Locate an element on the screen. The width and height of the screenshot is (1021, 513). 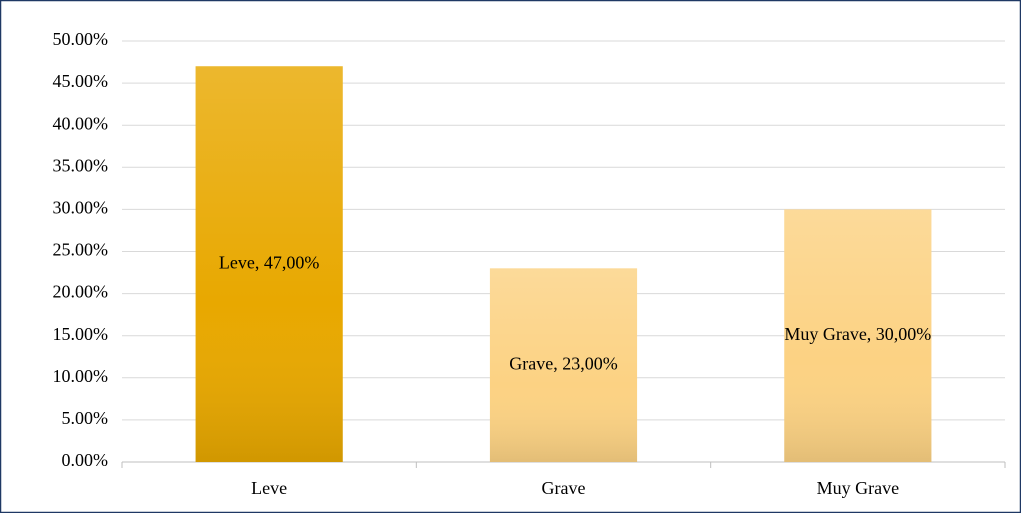
data-label: Muy Grave, 30,00% is located at coordinates (857, 334).